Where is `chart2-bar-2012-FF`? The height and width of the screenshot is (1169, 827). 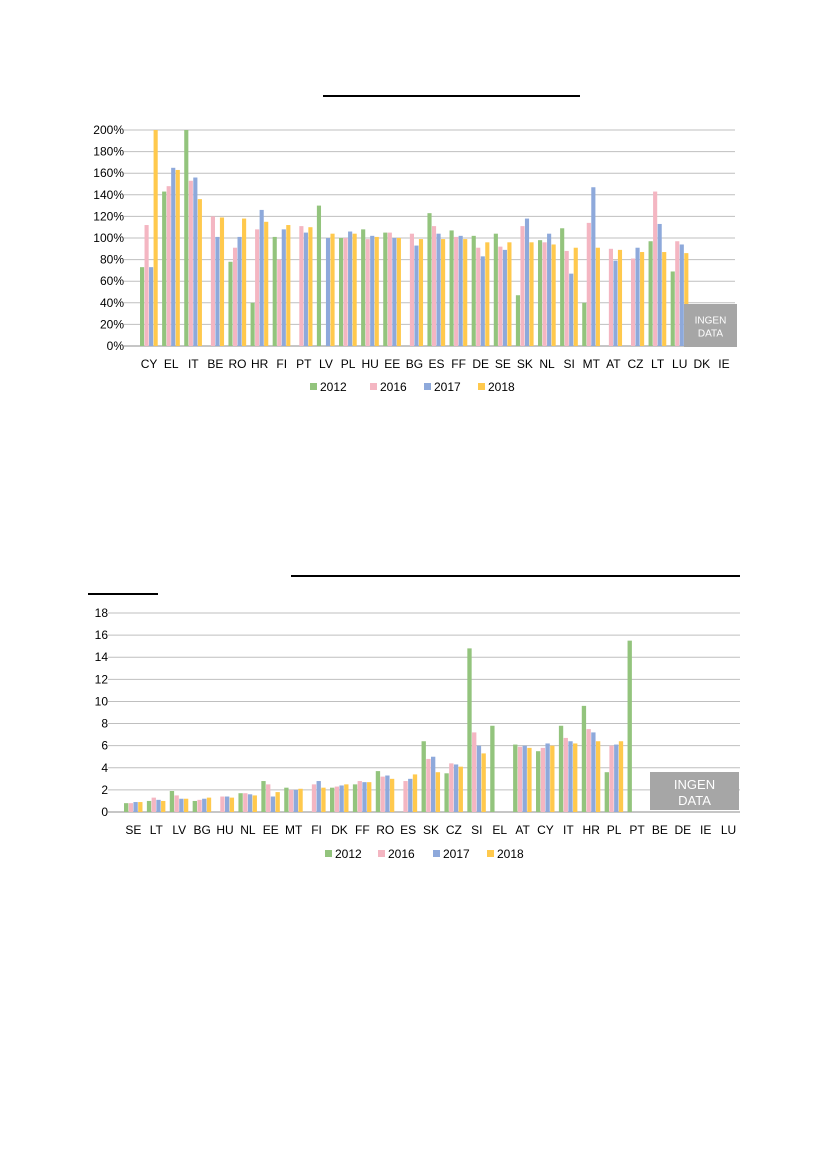
chart2-bar-2012-FF is located at coordinates (355, 798).